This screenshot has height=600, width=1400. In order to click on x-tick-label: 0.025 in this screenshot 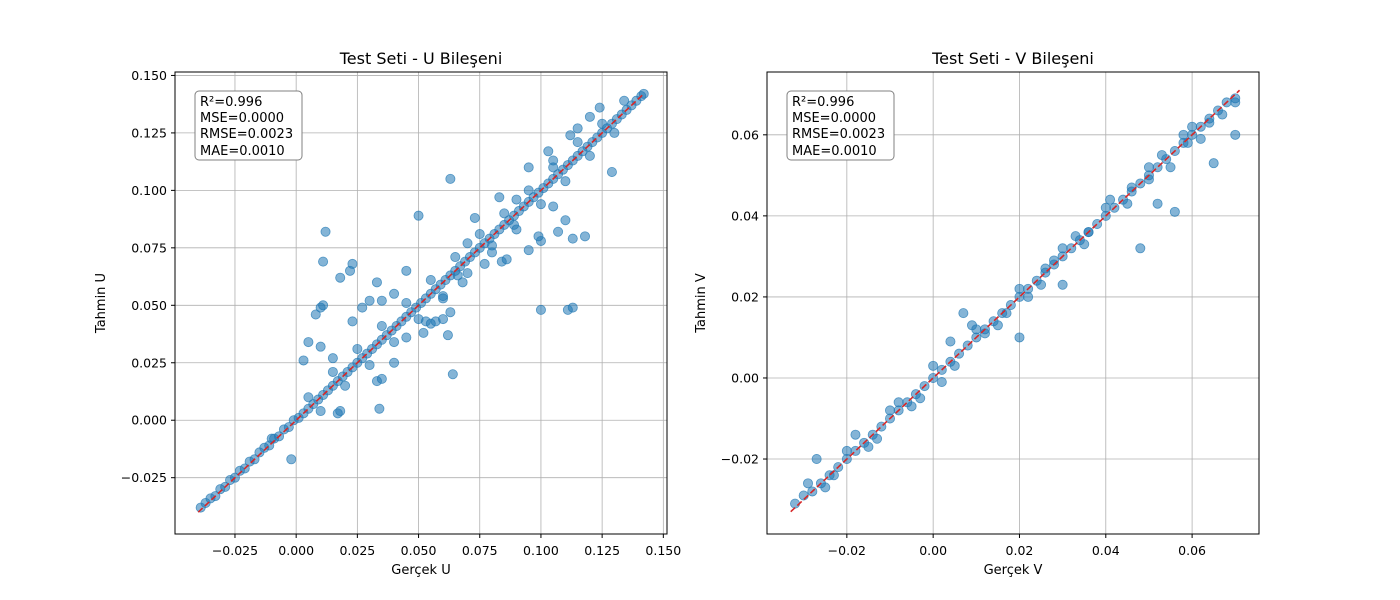, I will do `click(357, 550)`.